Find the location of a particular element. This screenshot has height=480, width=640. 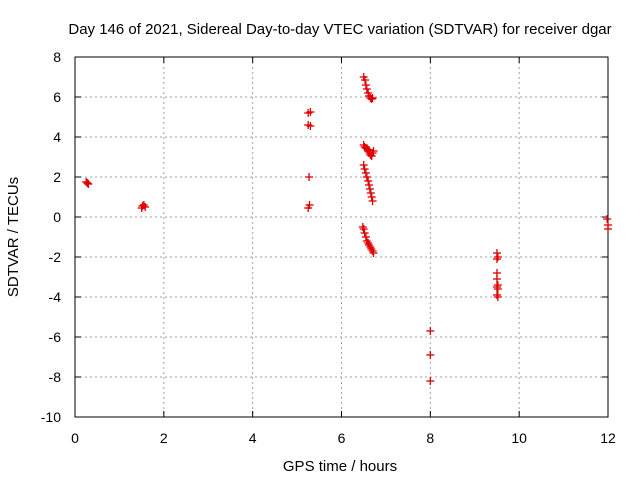

x-tick-label: 8 is located at coordinates (430, 438).